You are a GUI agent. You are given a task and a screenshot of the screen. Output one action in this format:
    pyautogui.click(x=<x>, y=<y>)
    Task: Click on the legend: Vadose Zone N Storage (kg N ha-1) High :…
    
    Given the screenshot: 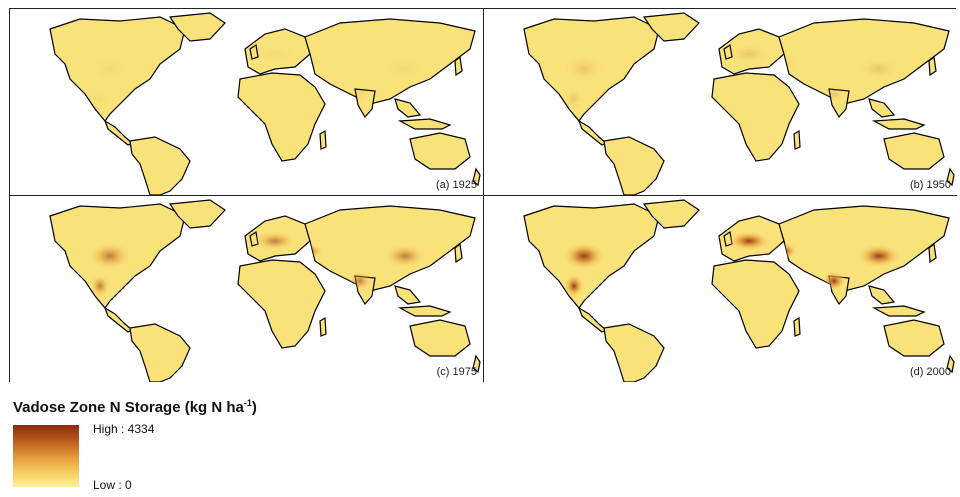 What is the action you would take?
    pyautogui.click(x=213, y=445)
    